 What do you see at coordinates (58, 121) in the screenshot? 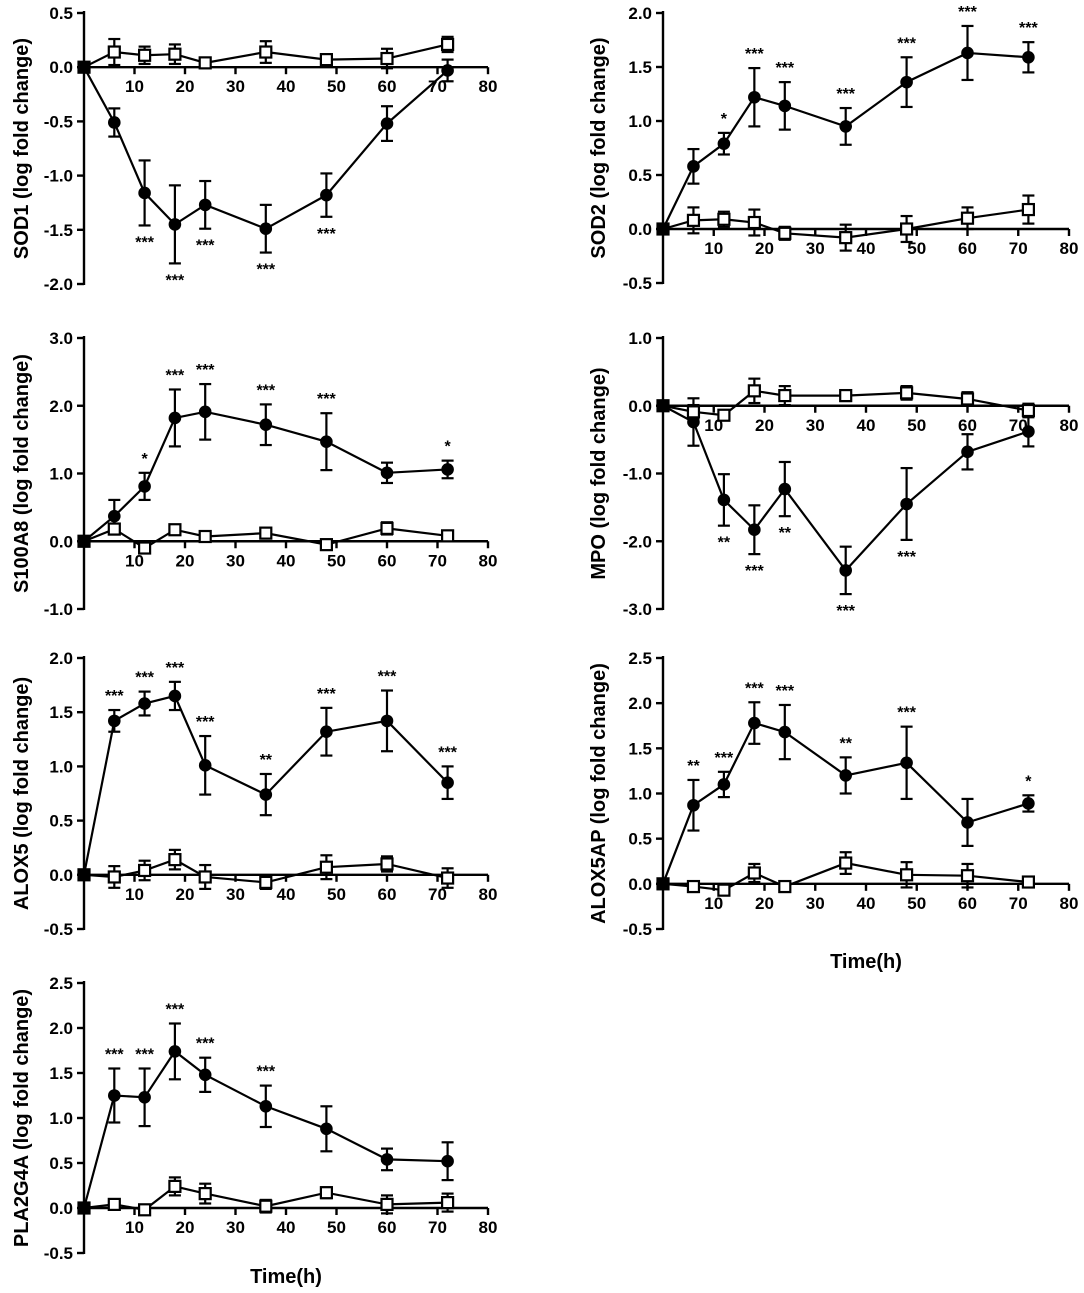
I see `y-tick-label: -0.5` at bounding box center [58, 121].